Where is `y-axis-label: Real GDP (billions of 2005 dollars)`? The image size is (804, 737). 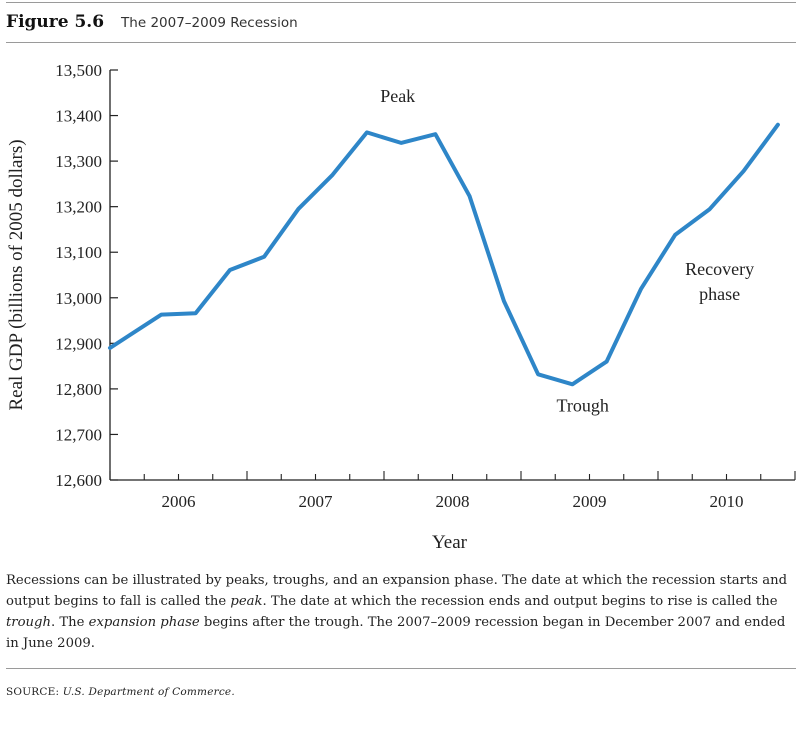
y-axis-label: Real GDP (billions of 2005 dollars) is located at coordinates (16, 274).